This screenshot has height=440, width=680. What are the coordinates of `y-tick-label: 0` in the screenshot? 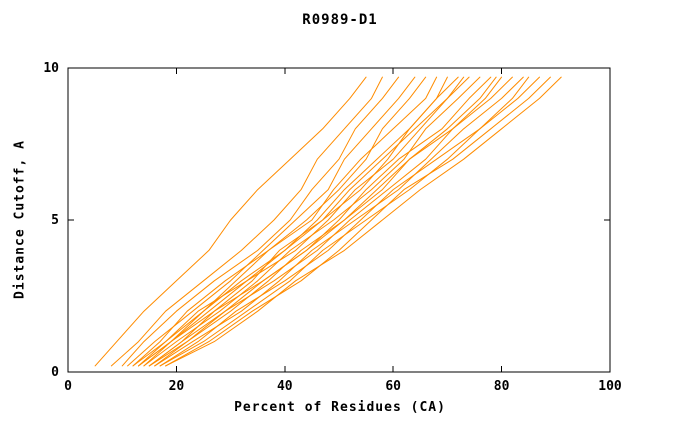 It's located at (55, 372).